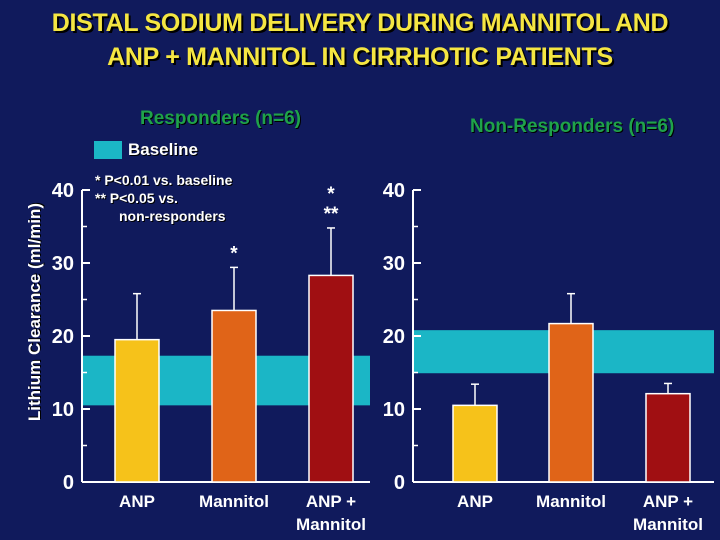 Image resolution: width=720 pixels, height=540 pixels. I want to click on right-panel-title: Non-Responders (n=6), so click(572, 126).